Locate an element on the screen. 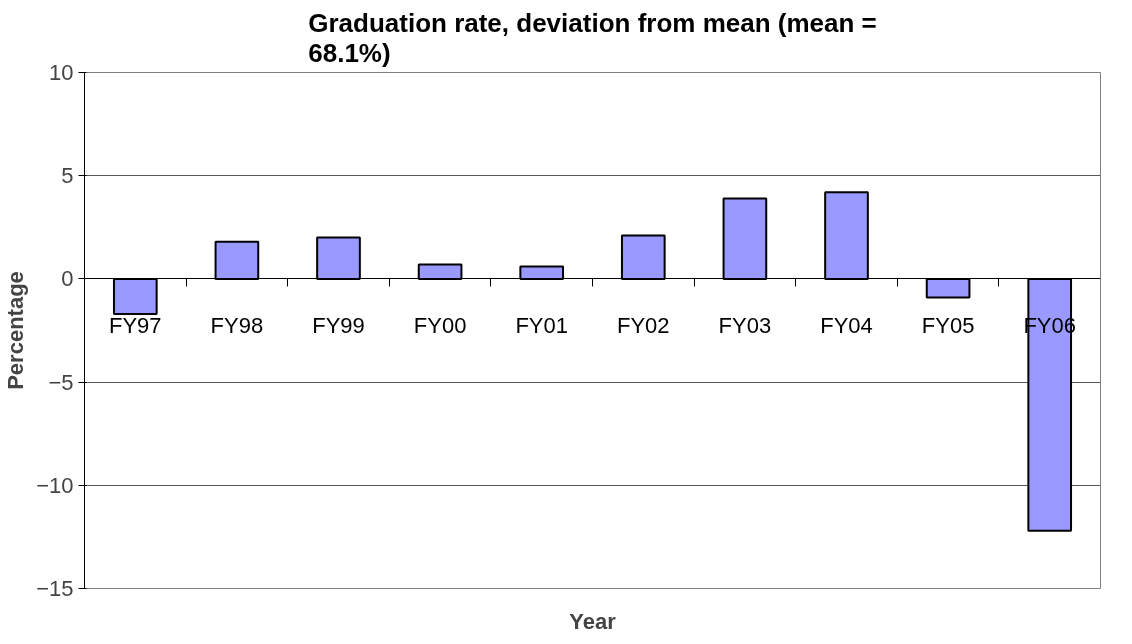  x-tick-label: FY98 is located at coordinates (237, 325).